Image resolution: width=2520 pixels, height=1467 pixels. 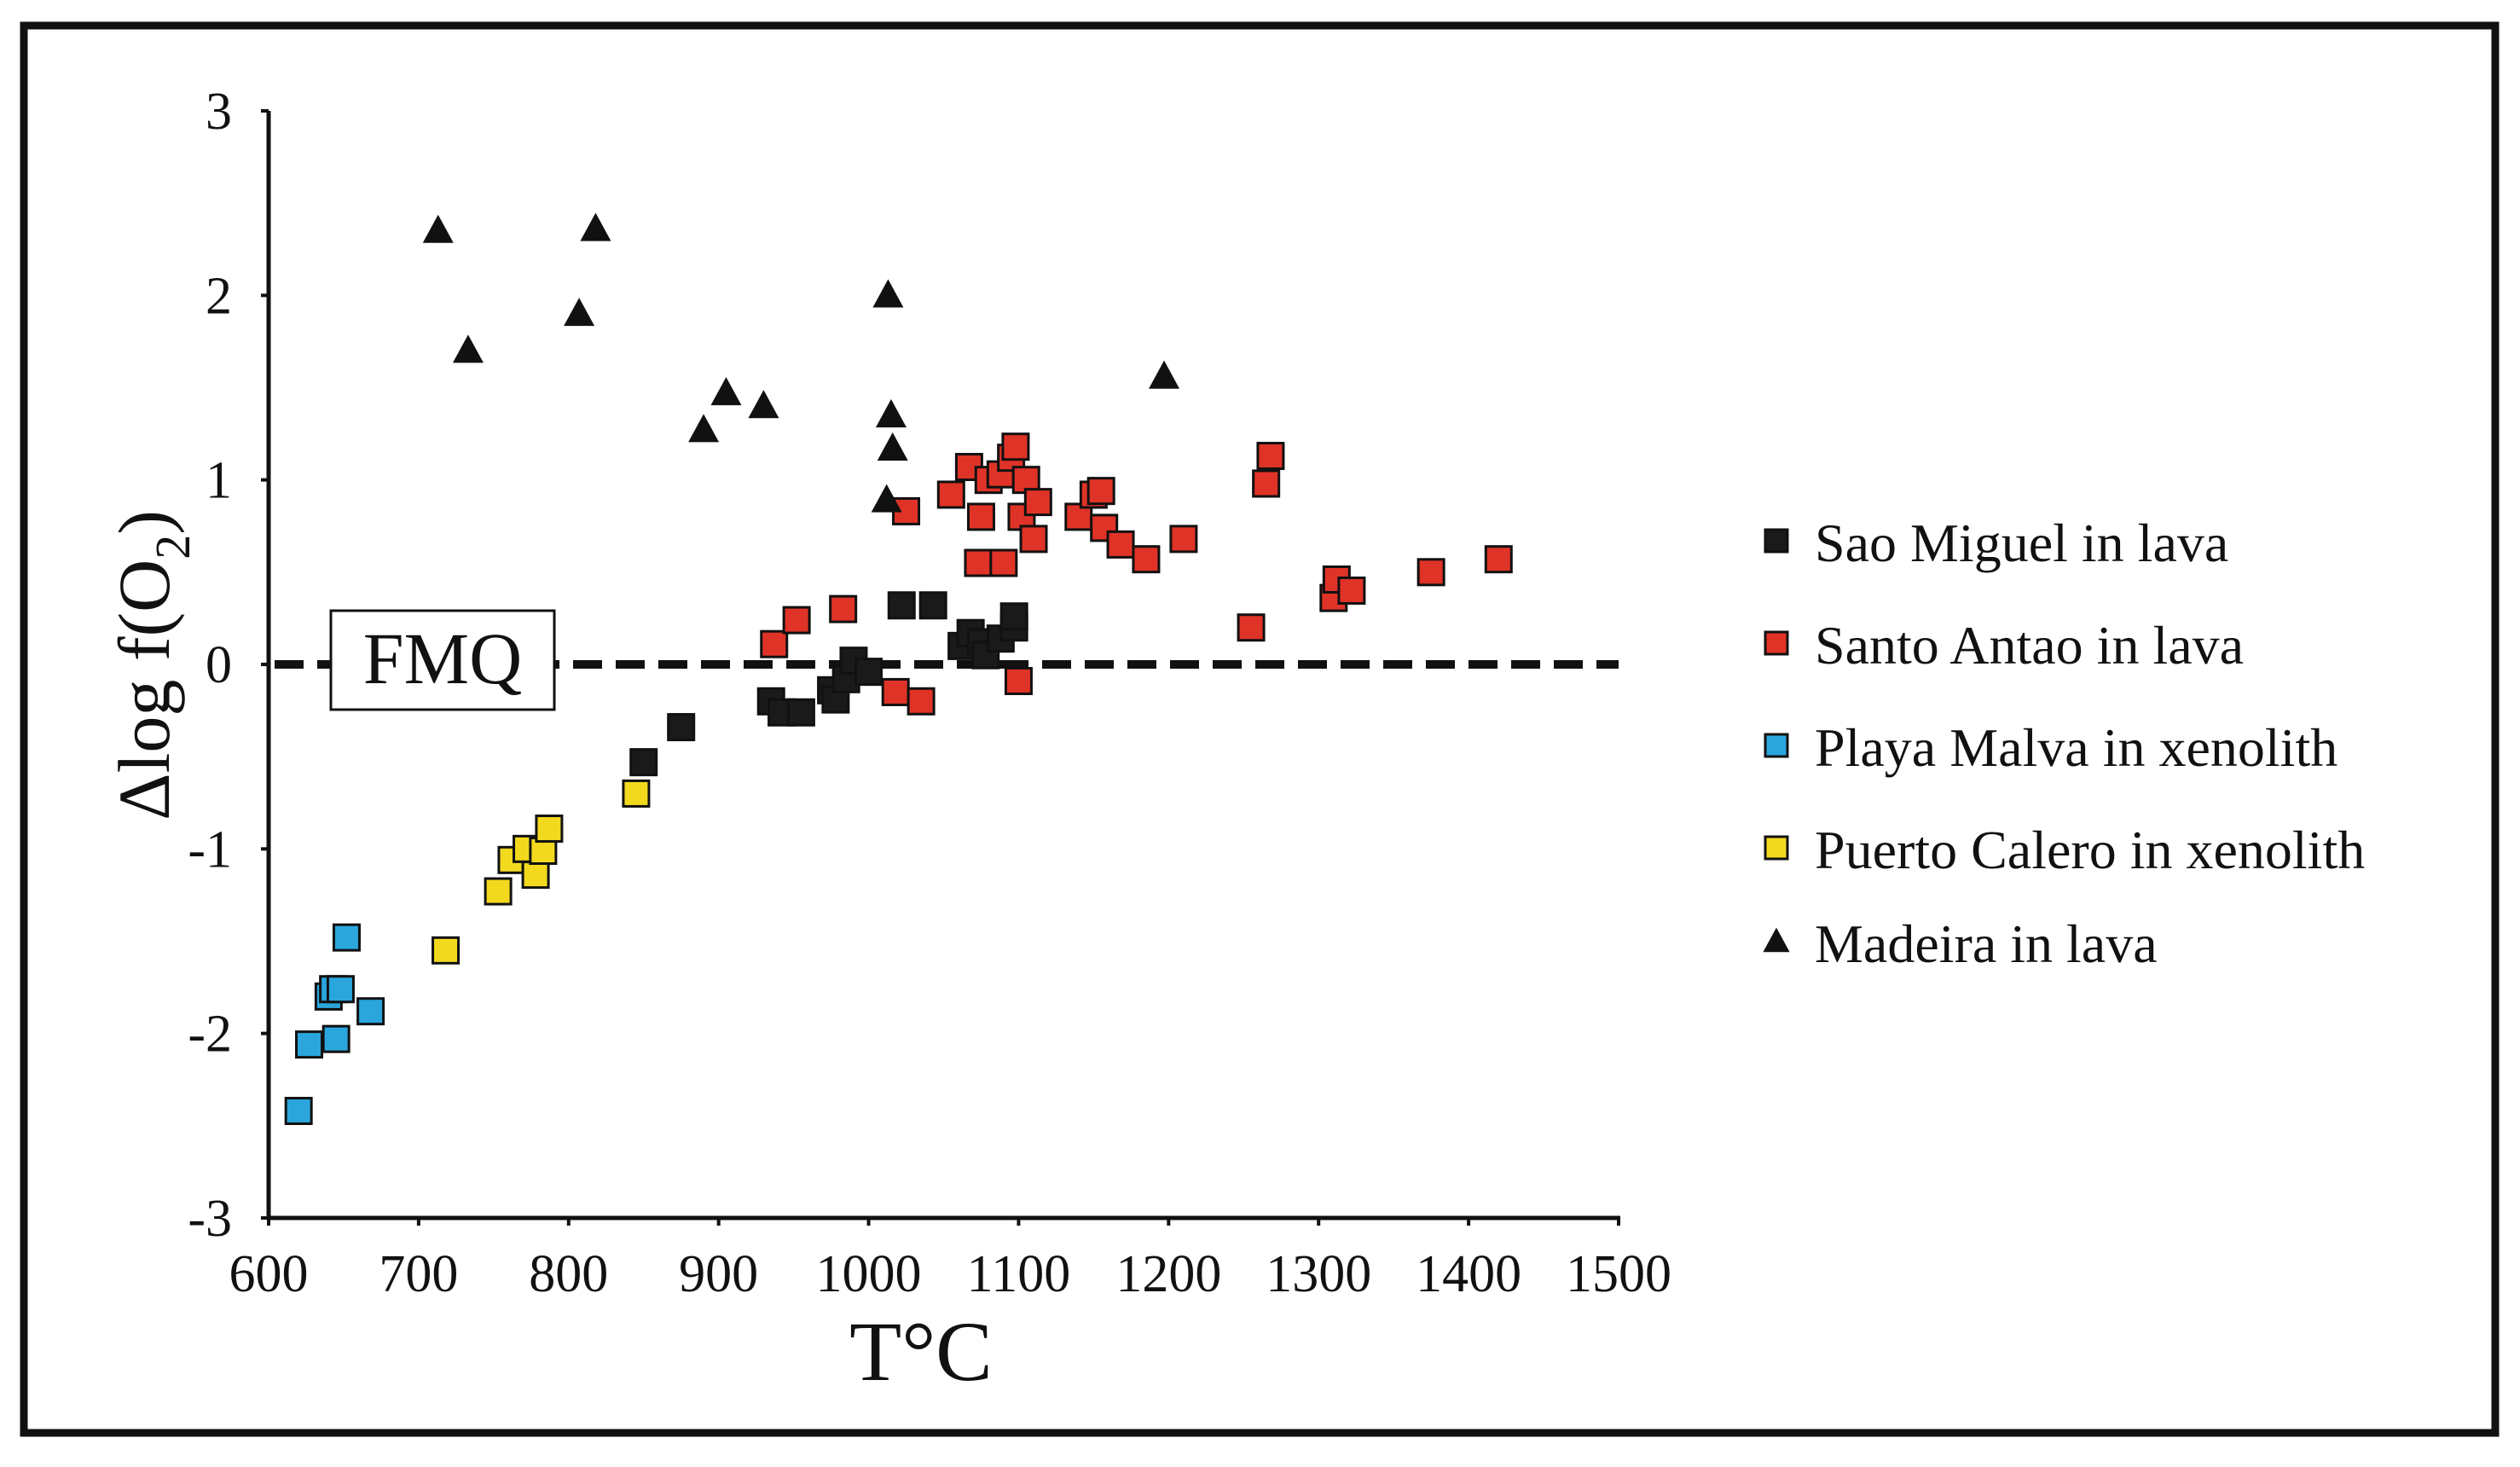 I want to click on legend-label: Sao Miguel in lava, so click(x=2022, y=543).